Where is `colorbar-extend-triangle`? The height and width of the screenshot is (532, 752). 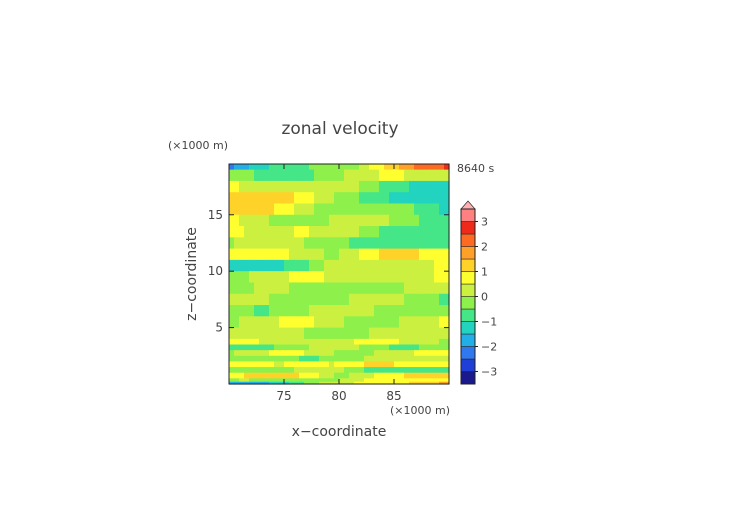
colorbar-extend-triangle is located at coordinates (468, 205).